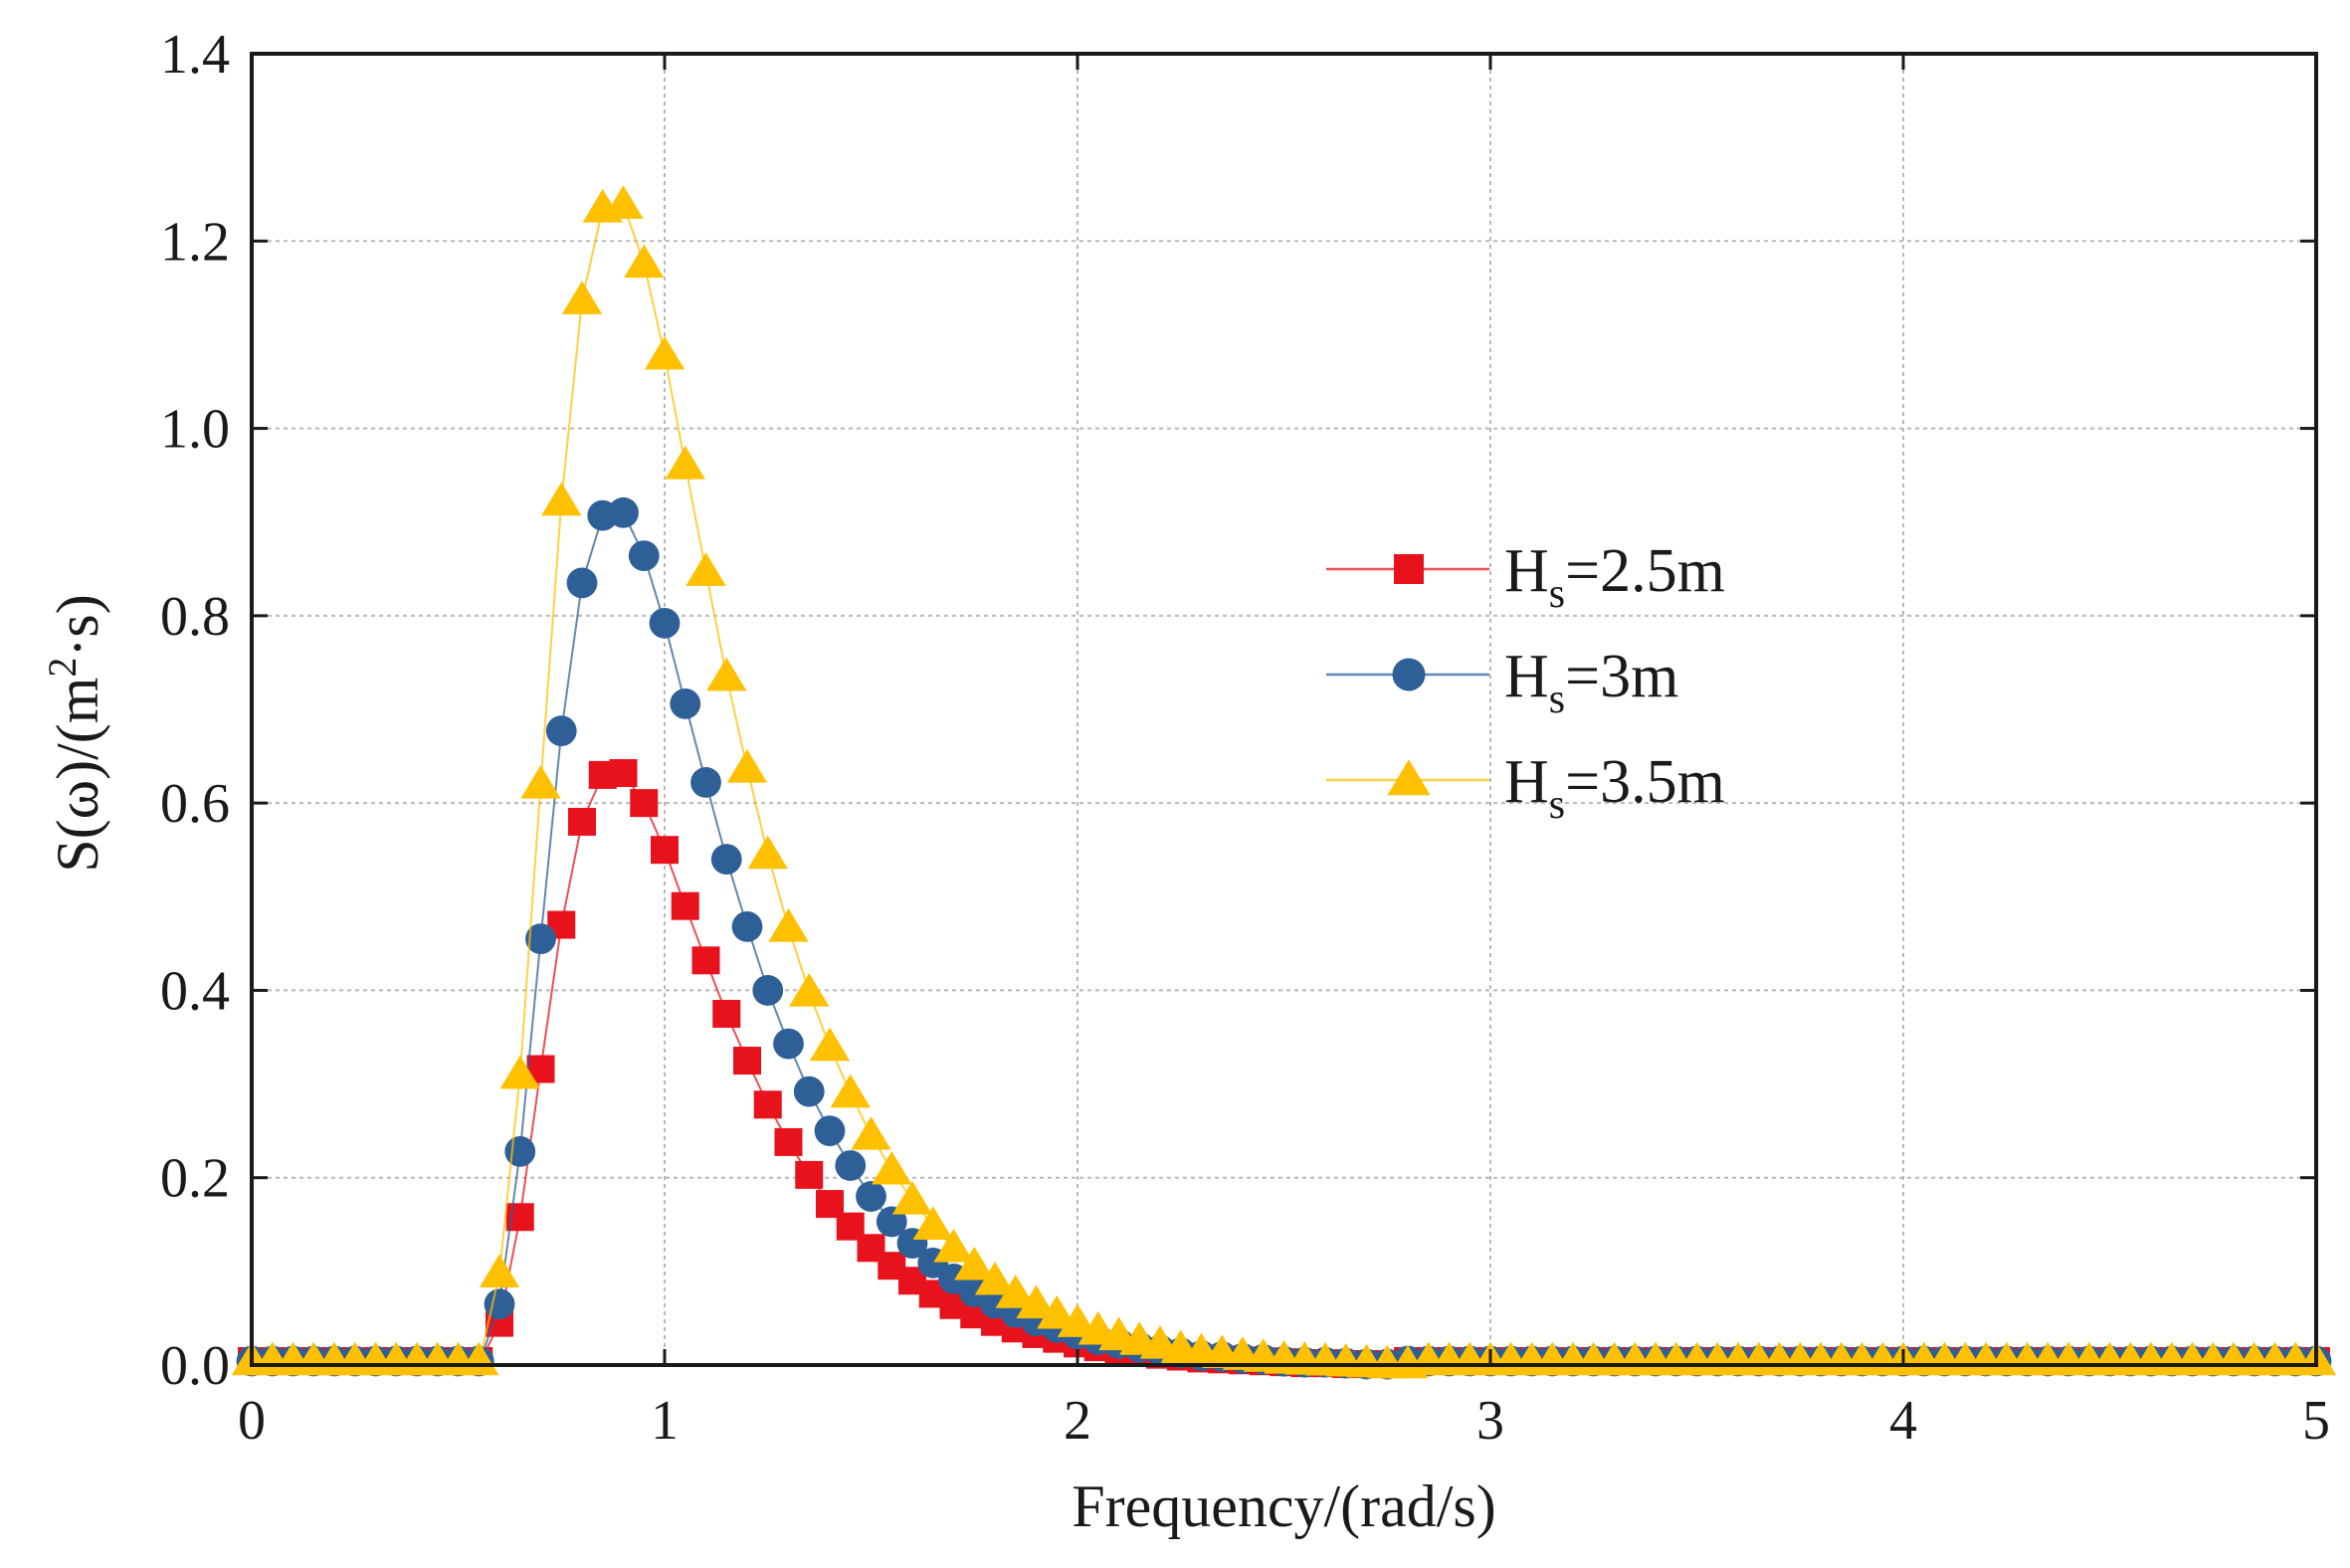  I want to click on legend-label-rest: =3m, so click(1621, 676).